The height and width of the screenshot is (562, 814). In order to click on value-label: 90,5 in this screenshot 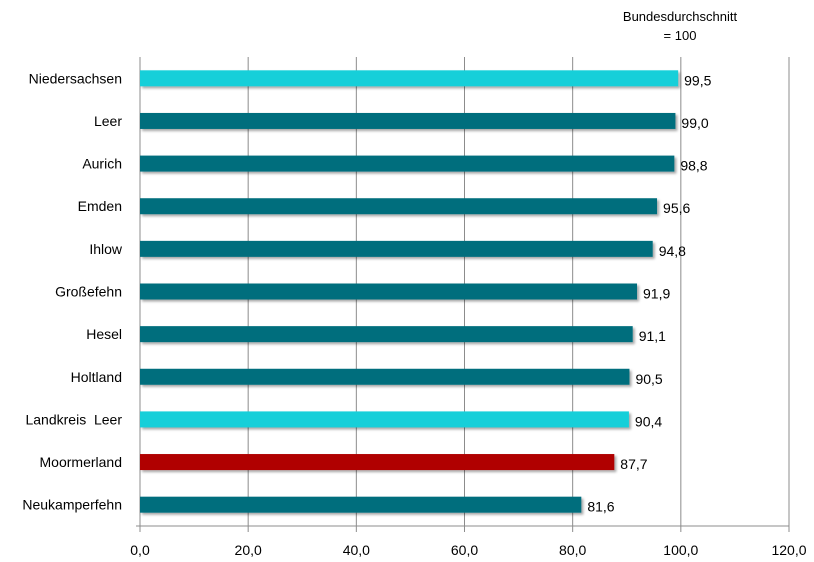, I will do `click(648, 379)`.